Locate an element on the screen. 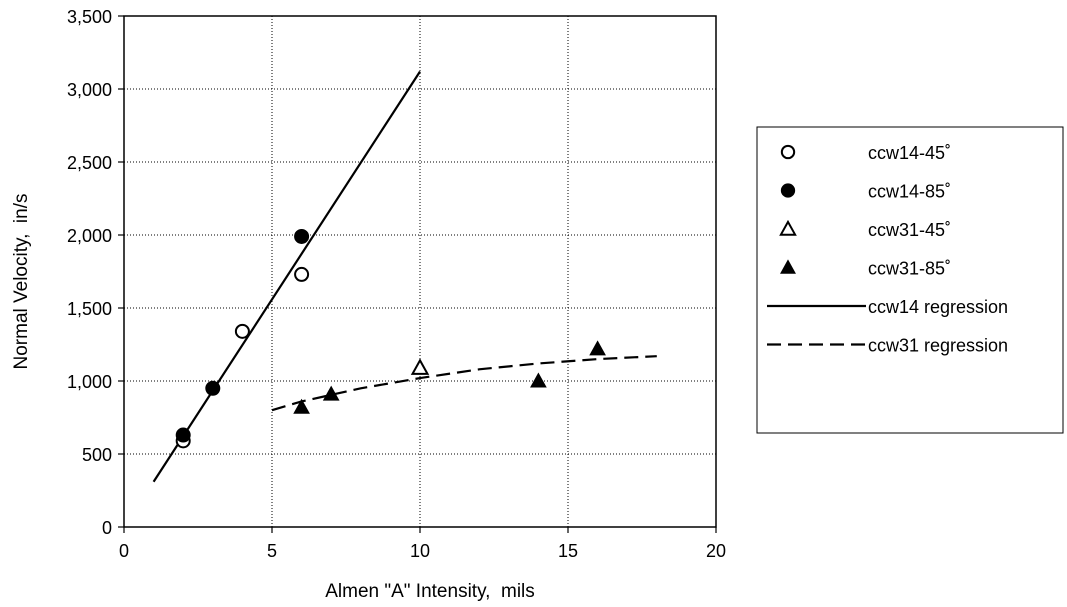 This screenshot has width=1067, height=607. legend-label: ccw14 regression is located at coordinates (938, 307).